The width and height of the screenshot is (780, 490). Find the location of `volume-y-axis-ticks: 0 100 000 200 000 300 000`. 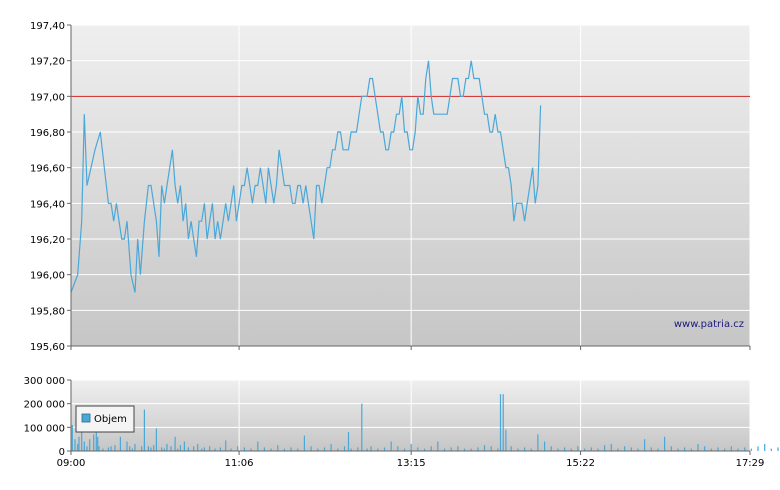

volume-y-axis-ticks: 0 100 000 200 000 300 000 is located at coordinates (47, 417).